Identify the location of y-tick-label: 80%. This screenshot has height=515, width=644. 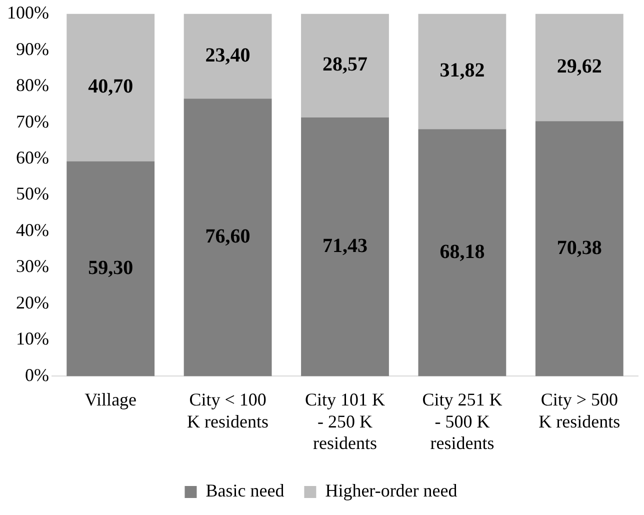
(32, 85).